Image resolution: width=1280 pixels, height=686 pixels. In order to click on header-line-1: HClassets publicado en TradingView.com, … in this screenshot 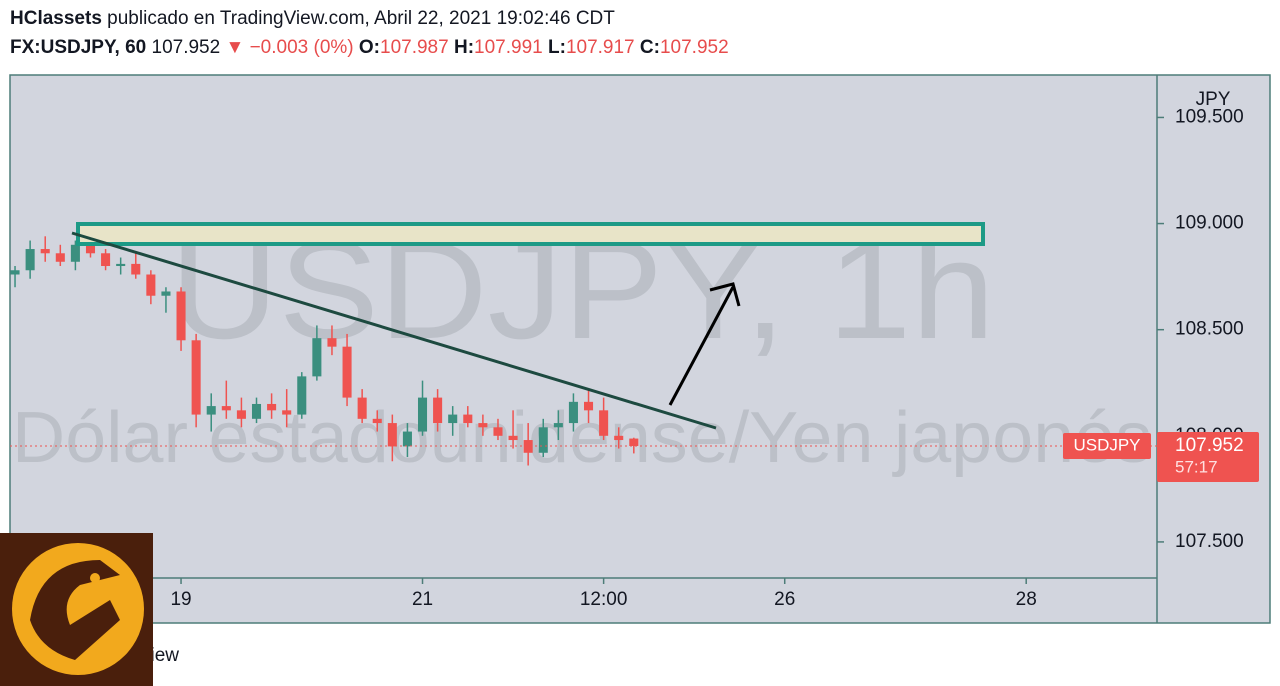, I will do `click(312, 19)`.